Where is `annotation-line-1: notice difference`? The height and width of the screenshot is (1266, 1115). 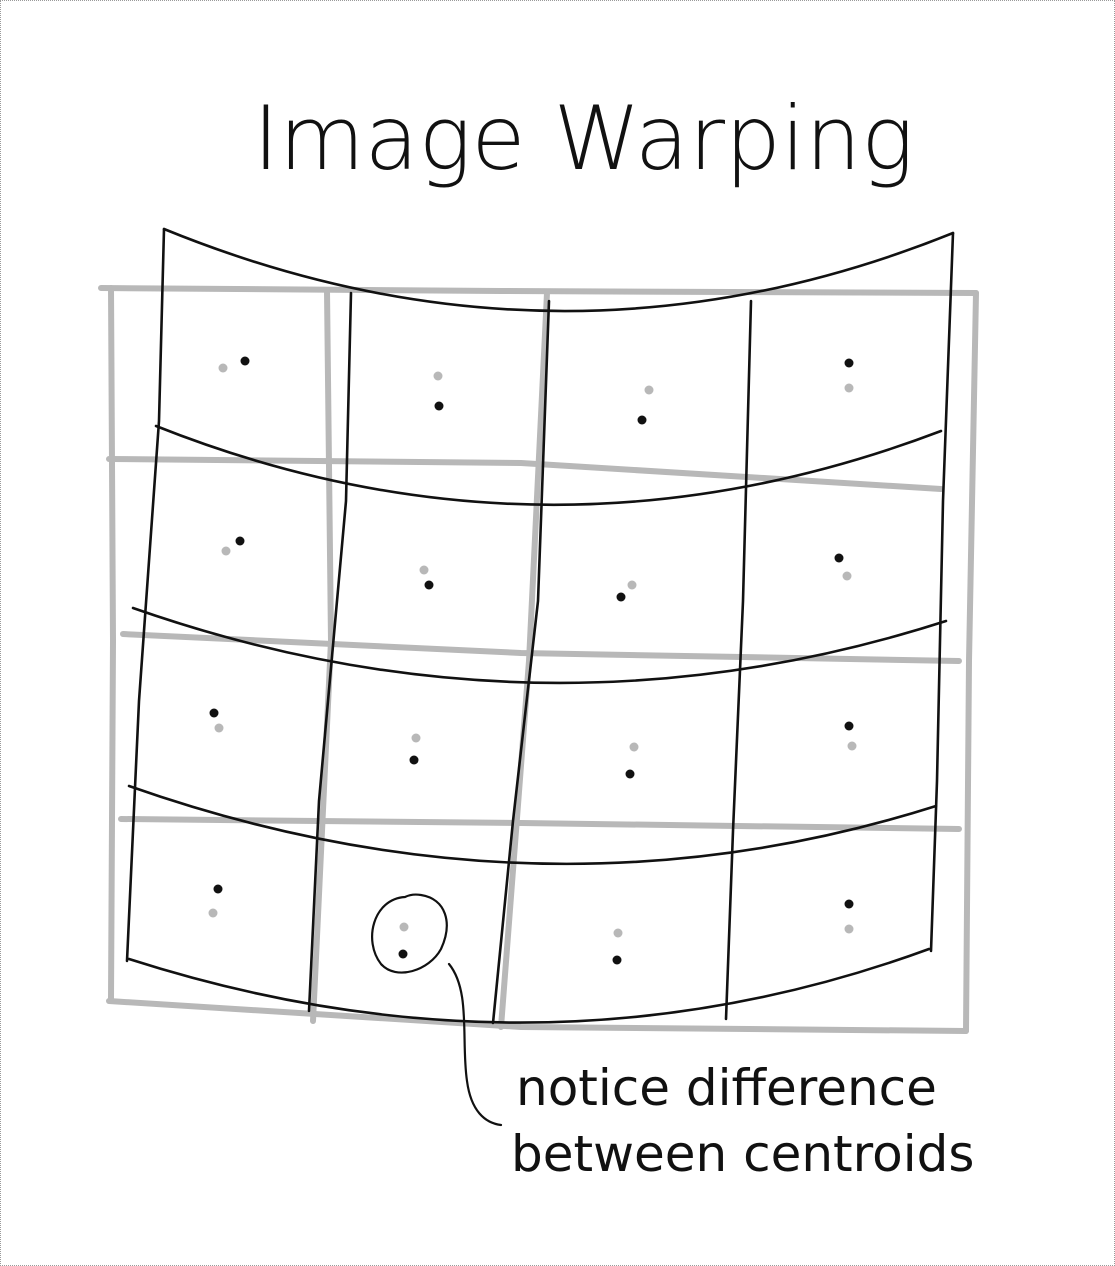 annotation-line-1: notice difference is located at coordinates (726, 1088).